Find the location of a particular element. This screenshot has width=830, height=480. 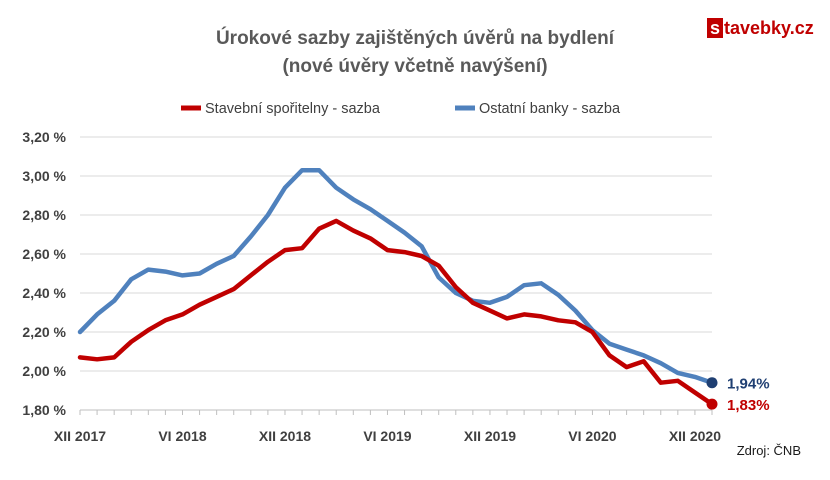

x-tick-label: XII 2018 is located at coordinates (285, 436).